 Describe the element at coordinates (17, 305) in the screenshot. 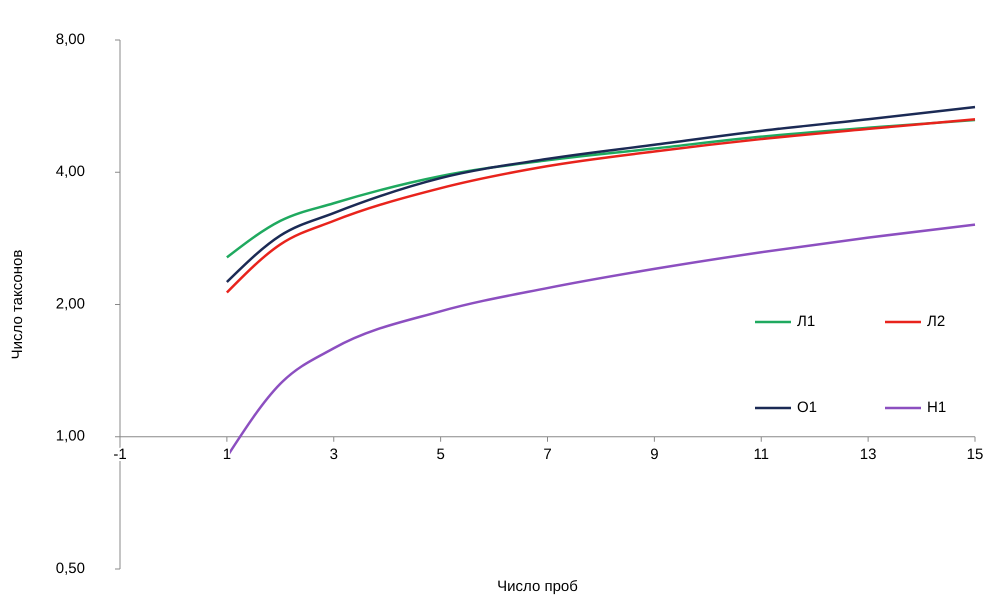

I see `y-axis-title: Число таксонов` at that location.